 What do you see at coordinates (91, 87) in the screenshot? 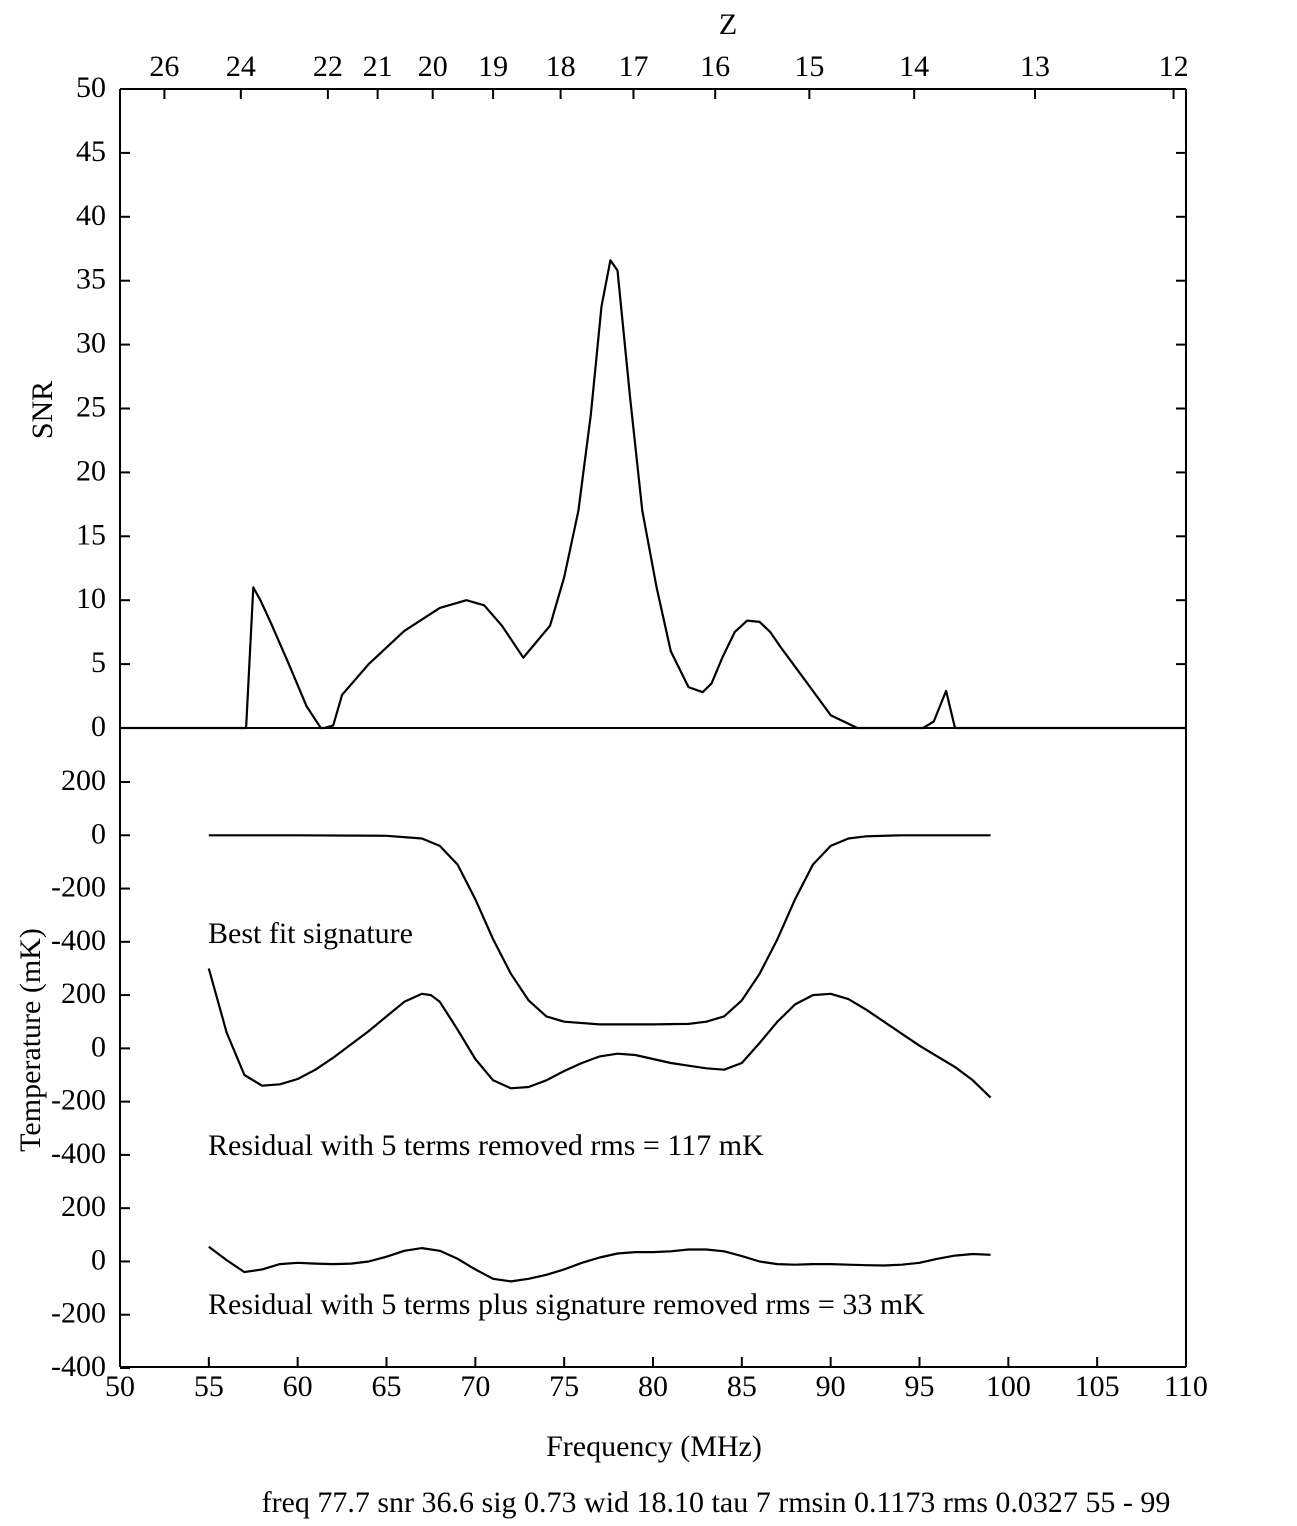
I see `snr-tick-label-50: 50` at bounding box center [91, 87].